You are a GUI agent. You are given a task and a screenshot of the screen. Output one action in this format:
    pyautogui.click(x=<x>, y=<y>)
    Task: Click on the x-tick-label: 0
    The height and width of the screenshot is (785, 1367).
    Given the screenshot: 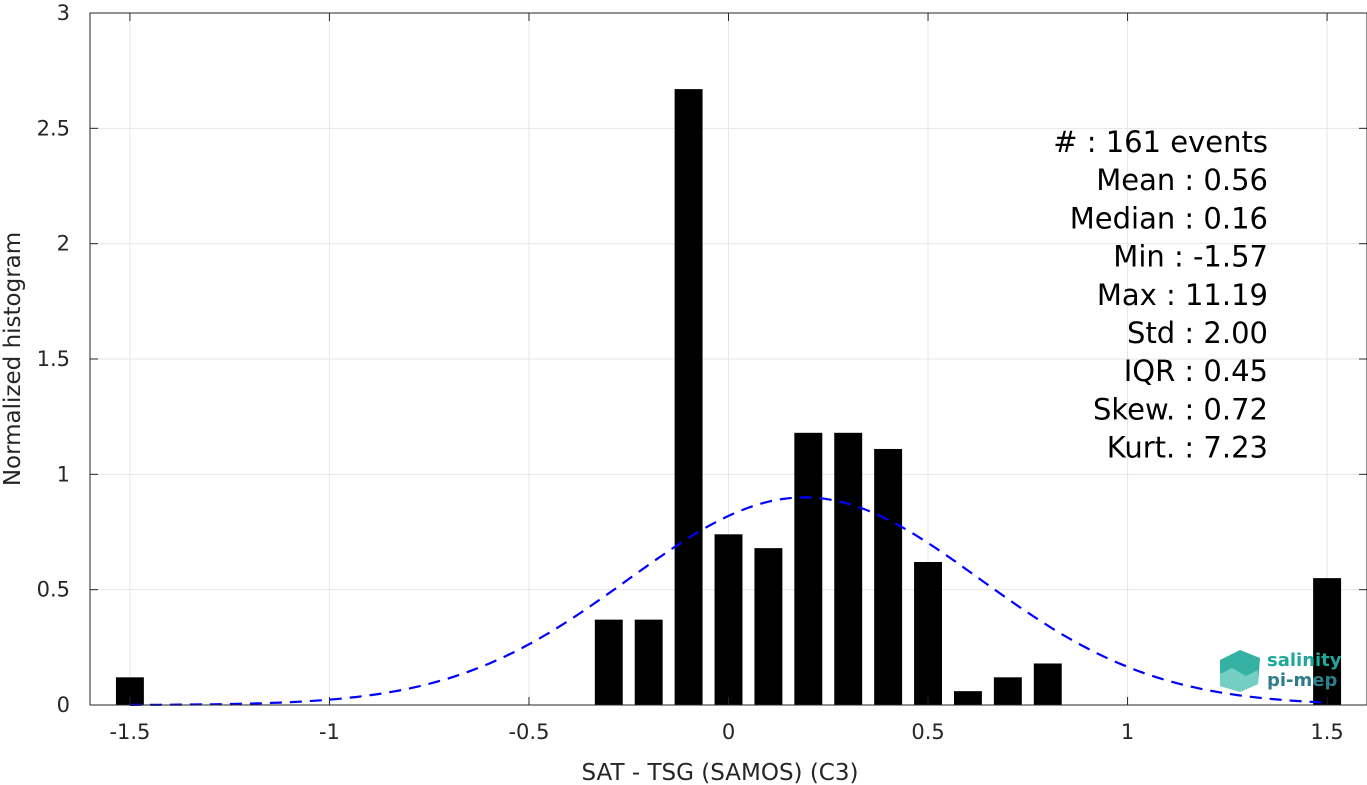 What is the action you would take?
    pyautogui.click(x=728, y=732)
    